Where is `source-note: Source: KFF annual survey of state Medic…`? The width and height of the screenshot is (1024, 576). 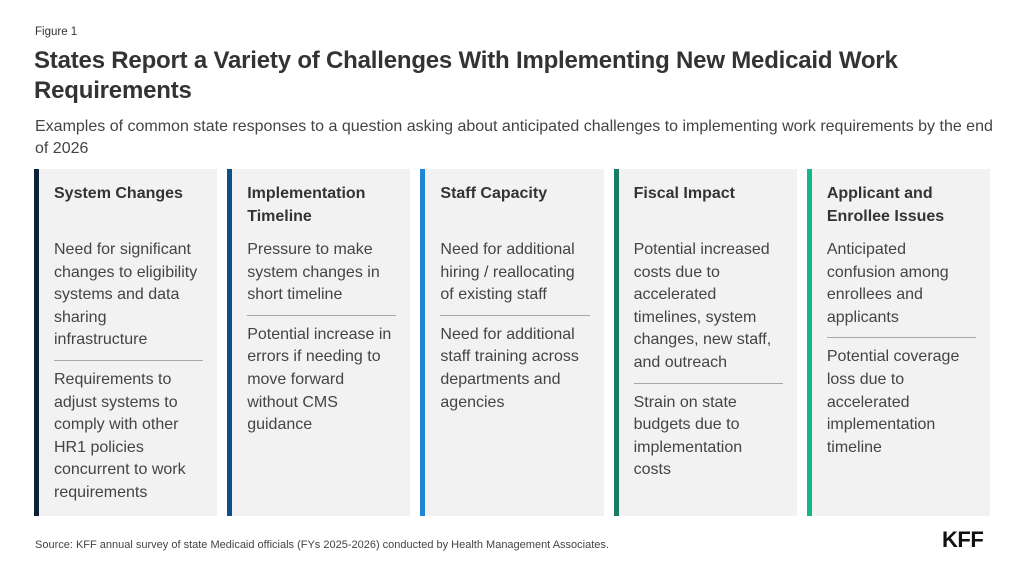 source-note: Source: KFF annual survey of state Medic… is located at coordinates (322, 545).